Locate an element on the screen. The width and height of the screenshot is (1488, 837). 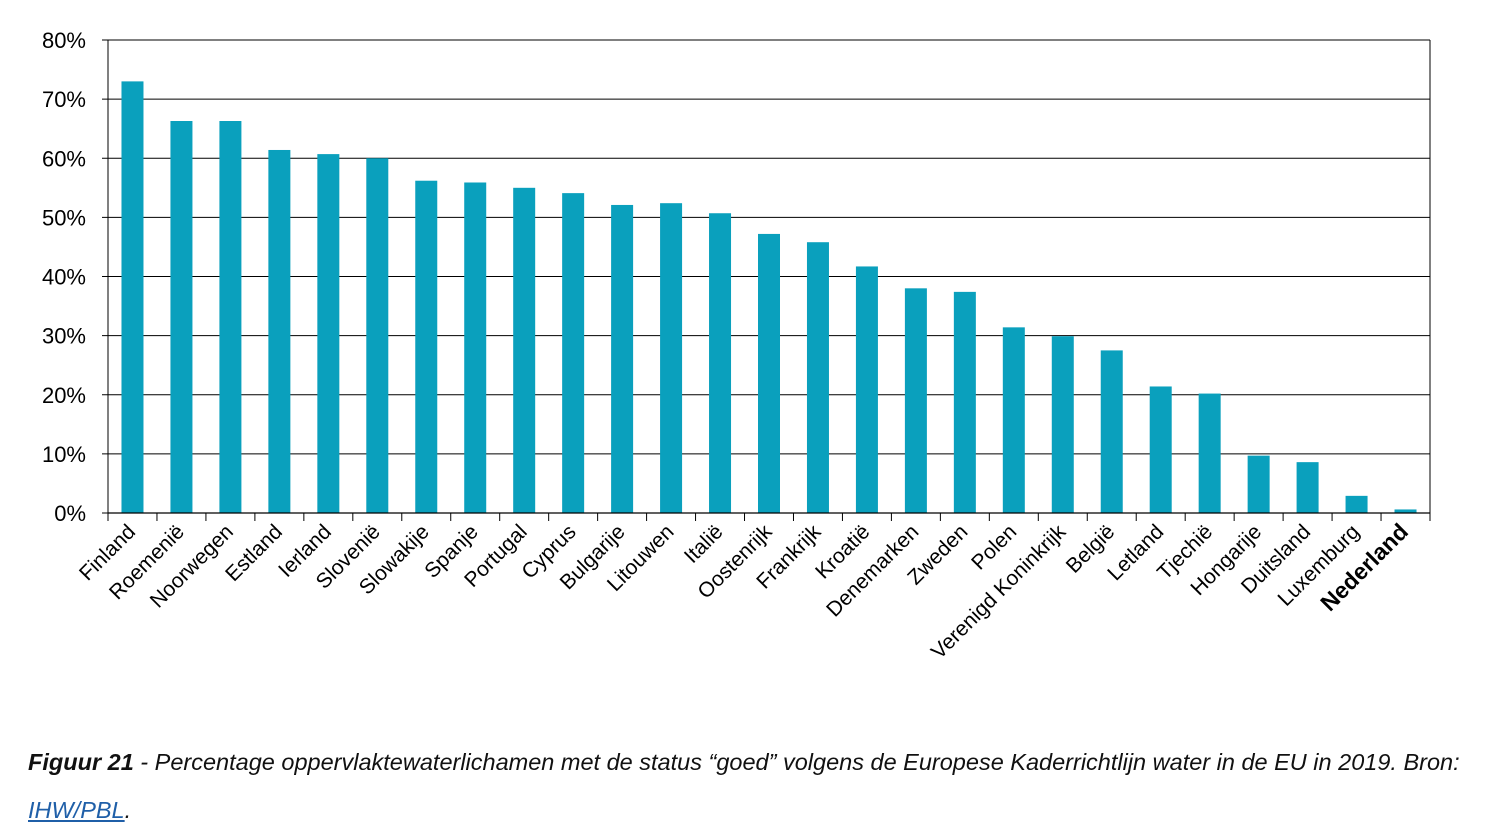
y-axis-ticks: 0% 10% 20% 30% 40% 50% 60% 70% 80% is located at coordinates (64, 277).